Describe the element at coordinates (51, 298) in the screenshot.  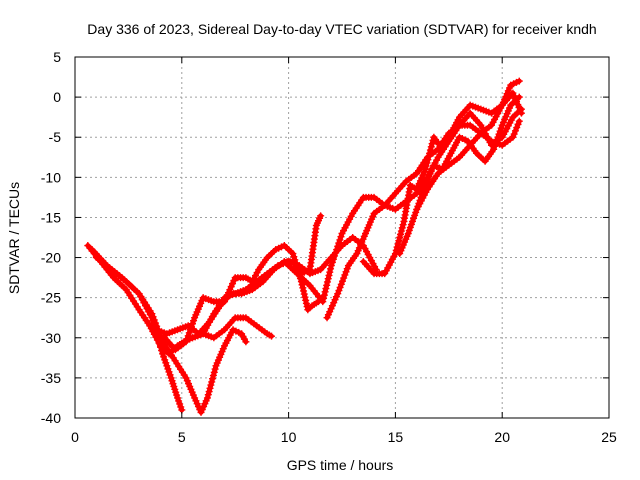
I see `y-tick-label: -25` at that location.